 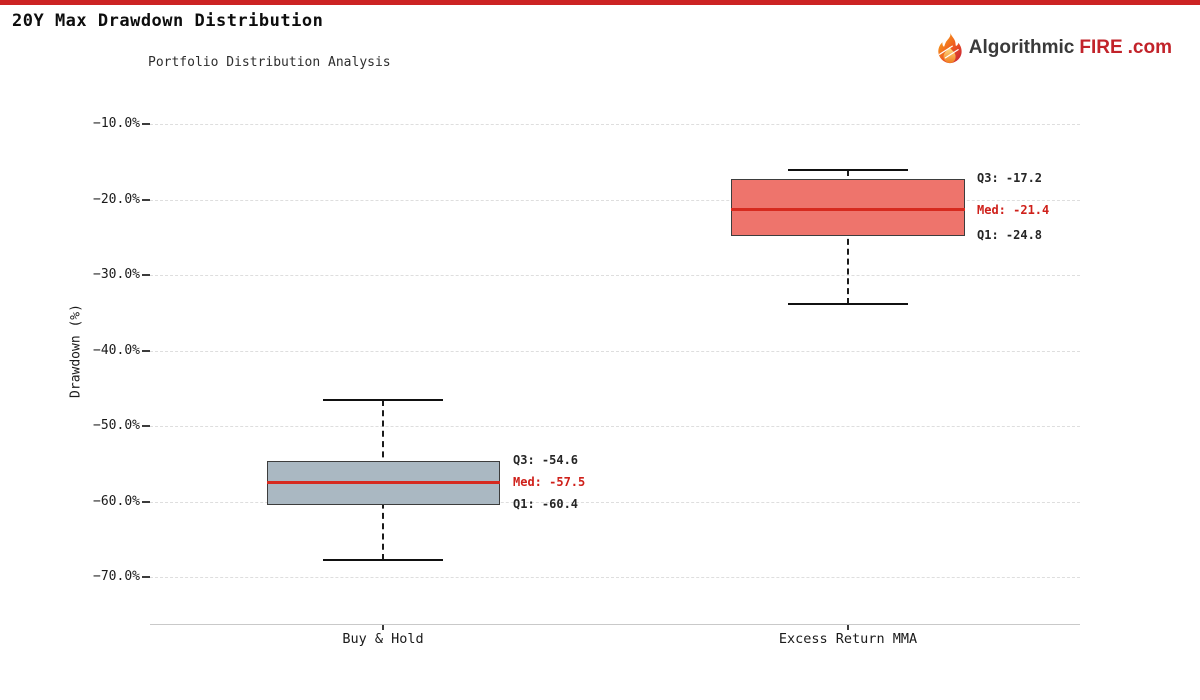 I want to click on brand-text-algorithmic: Algorithmic, so click(x=1021, y=47).